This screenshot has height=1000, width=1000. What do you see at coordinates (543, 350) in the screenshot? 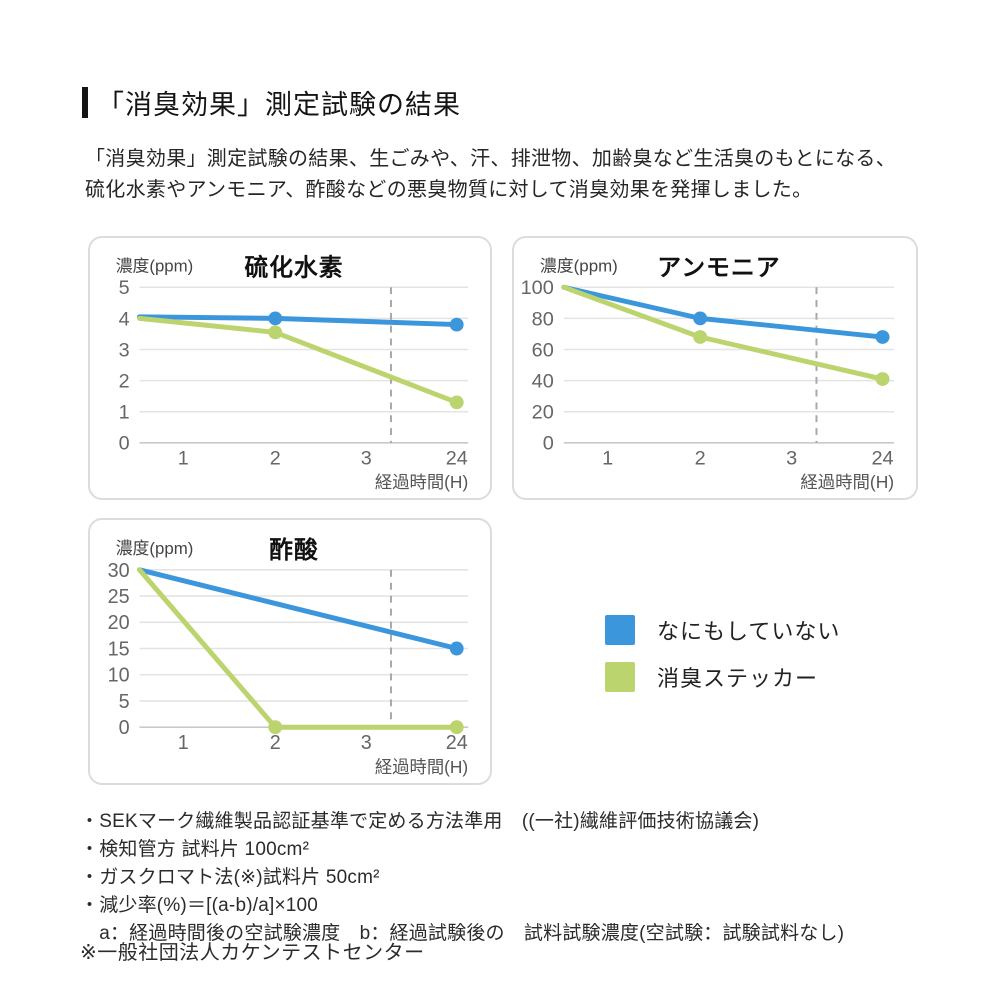
I see `y-tick-label: 60` at bounding box center [543, 350].